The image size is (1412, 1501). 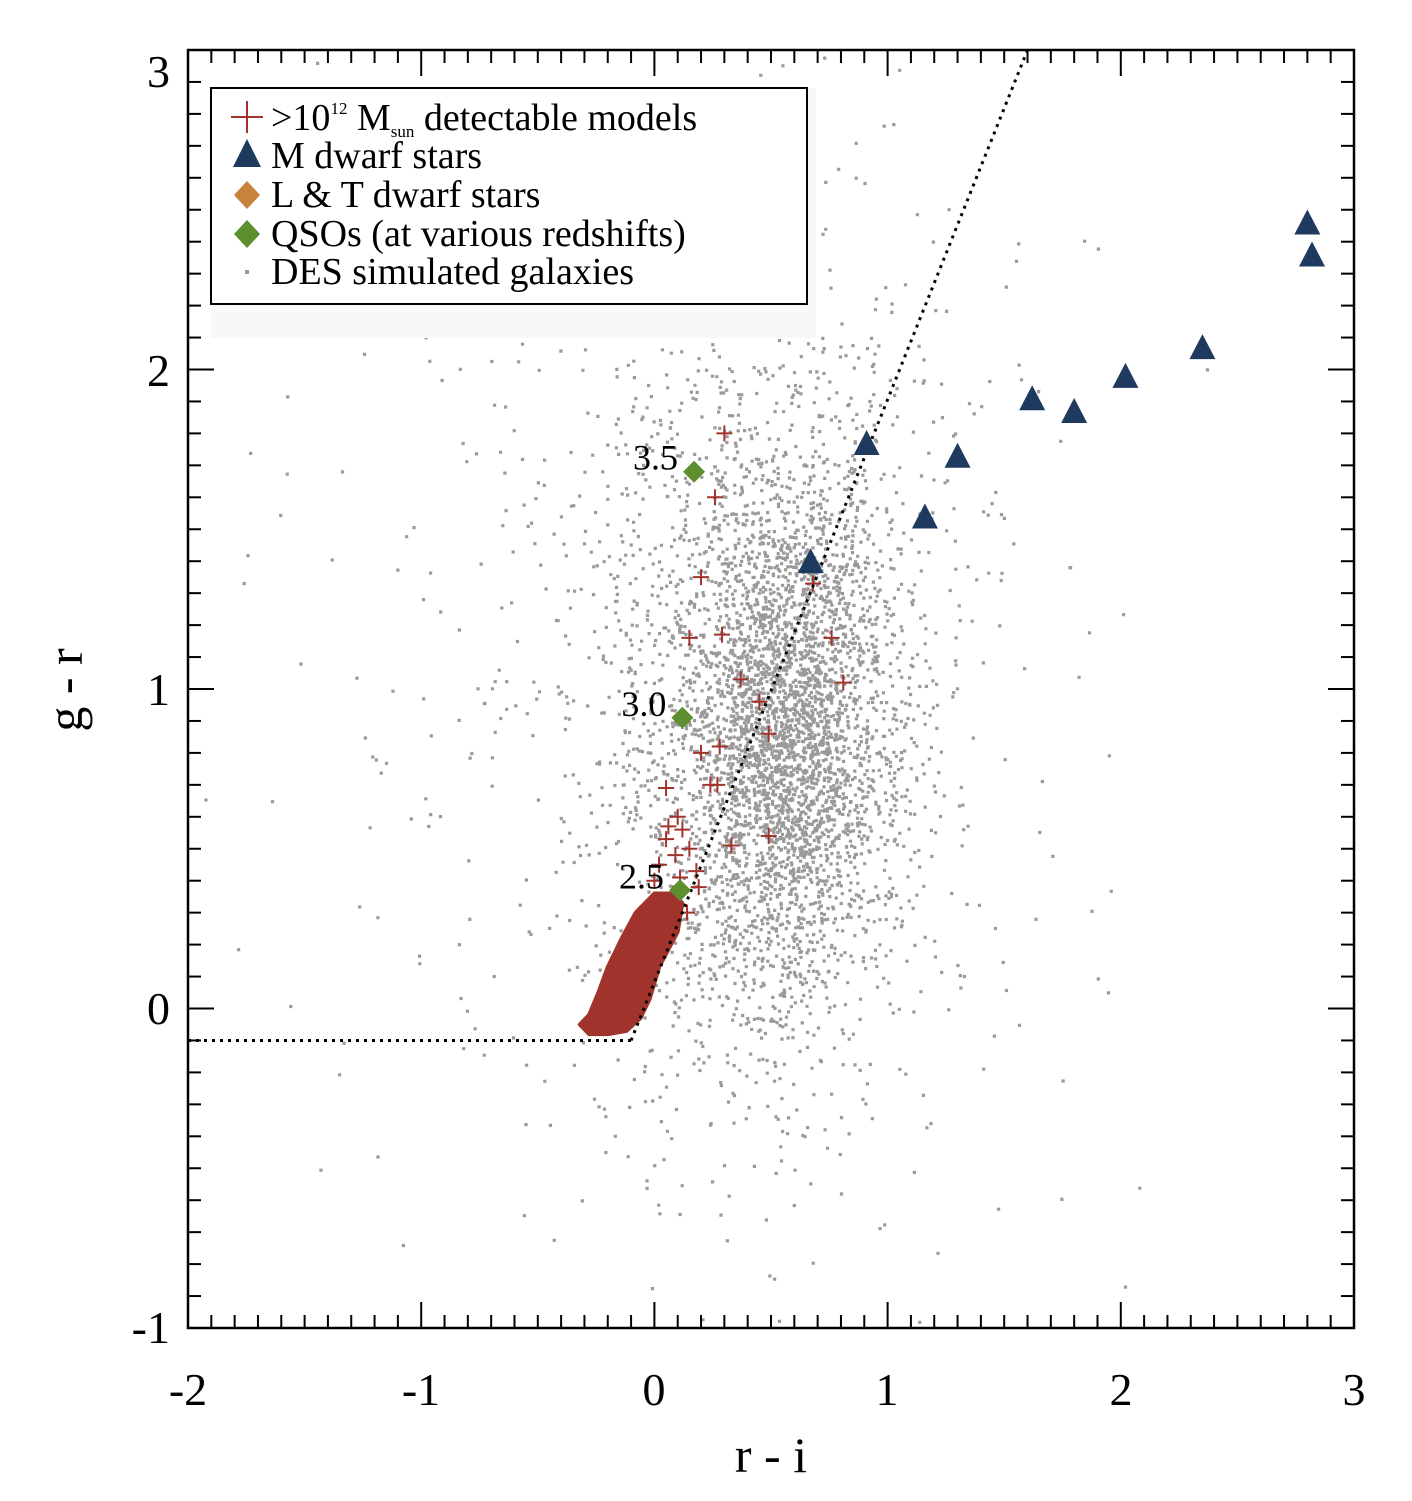 I want to click on legend-models-mid: M, so click(x=368, y=118).